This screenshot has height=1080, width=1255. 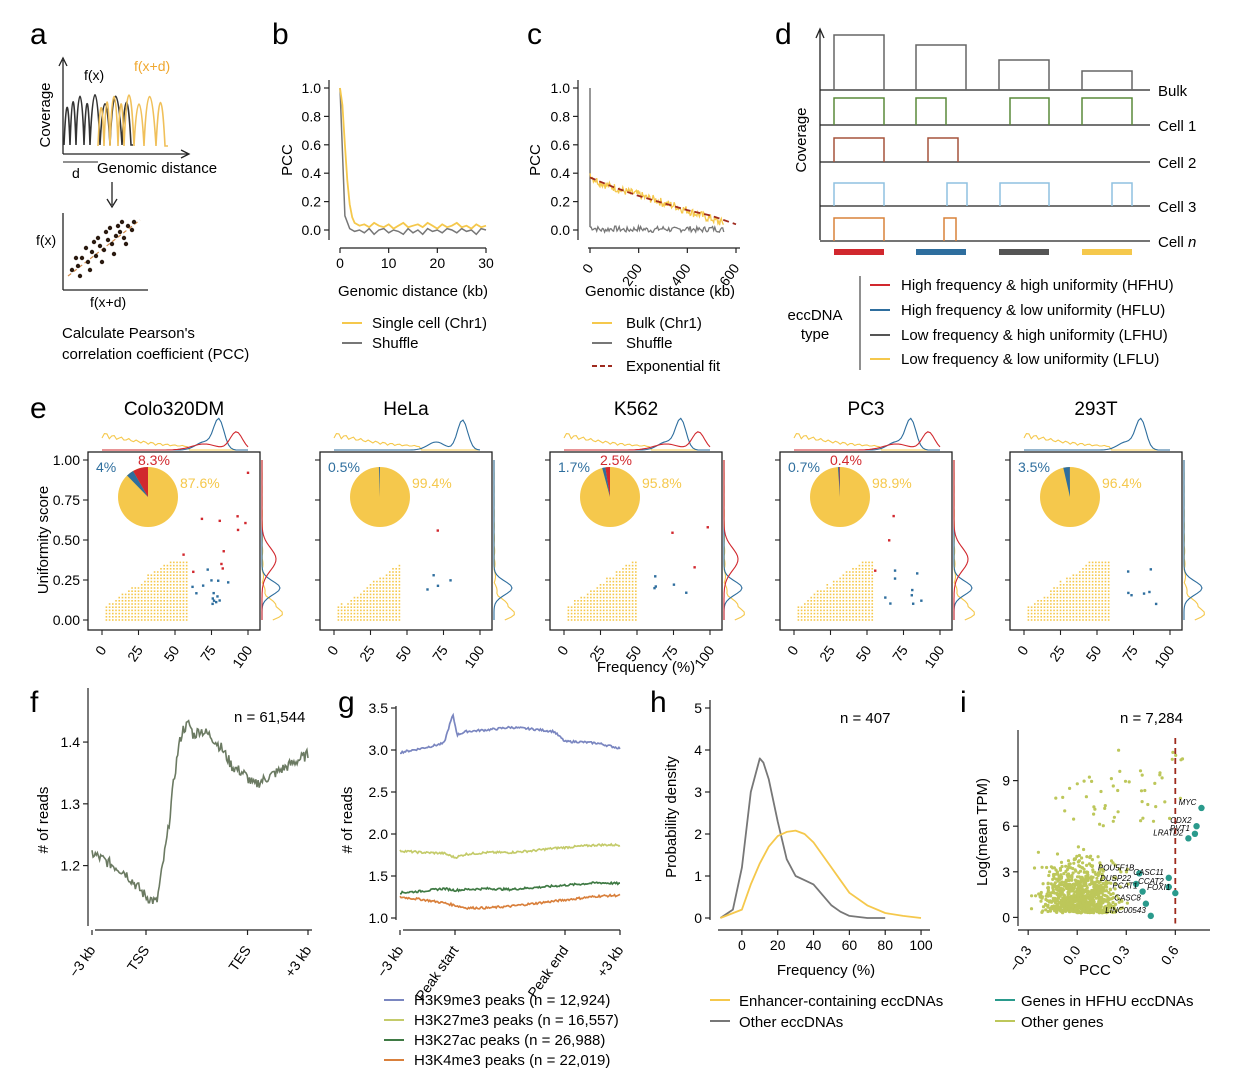 What do you see at coordinates (1151, 718) in the screenshot?
I see `panel-i-n-label: n = 7,284` at bounding box center [1151, 718].